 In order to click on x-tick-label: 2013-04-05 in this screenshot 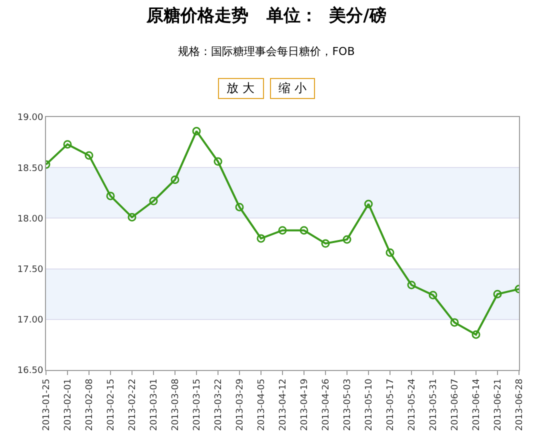, I will do `click(261, 404)`.